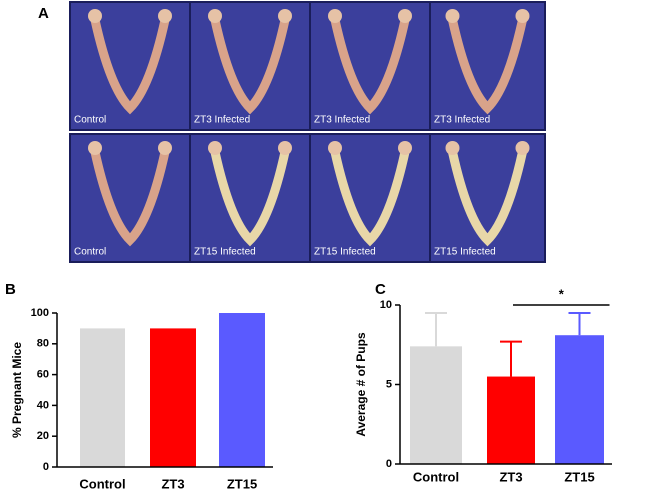 This screenshot has width=658, height=489. What do you see at coordinates (380, 289) in the screenshot?
I see `panel-letter: C` at bounding box center [380, 289].